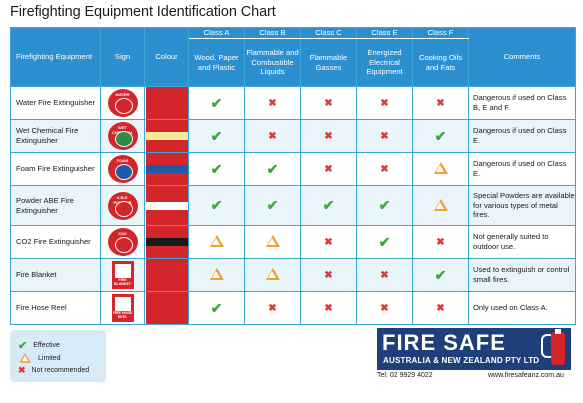  I want to click on legend-not-recommended-label: Not recommended, so click(60, 370).